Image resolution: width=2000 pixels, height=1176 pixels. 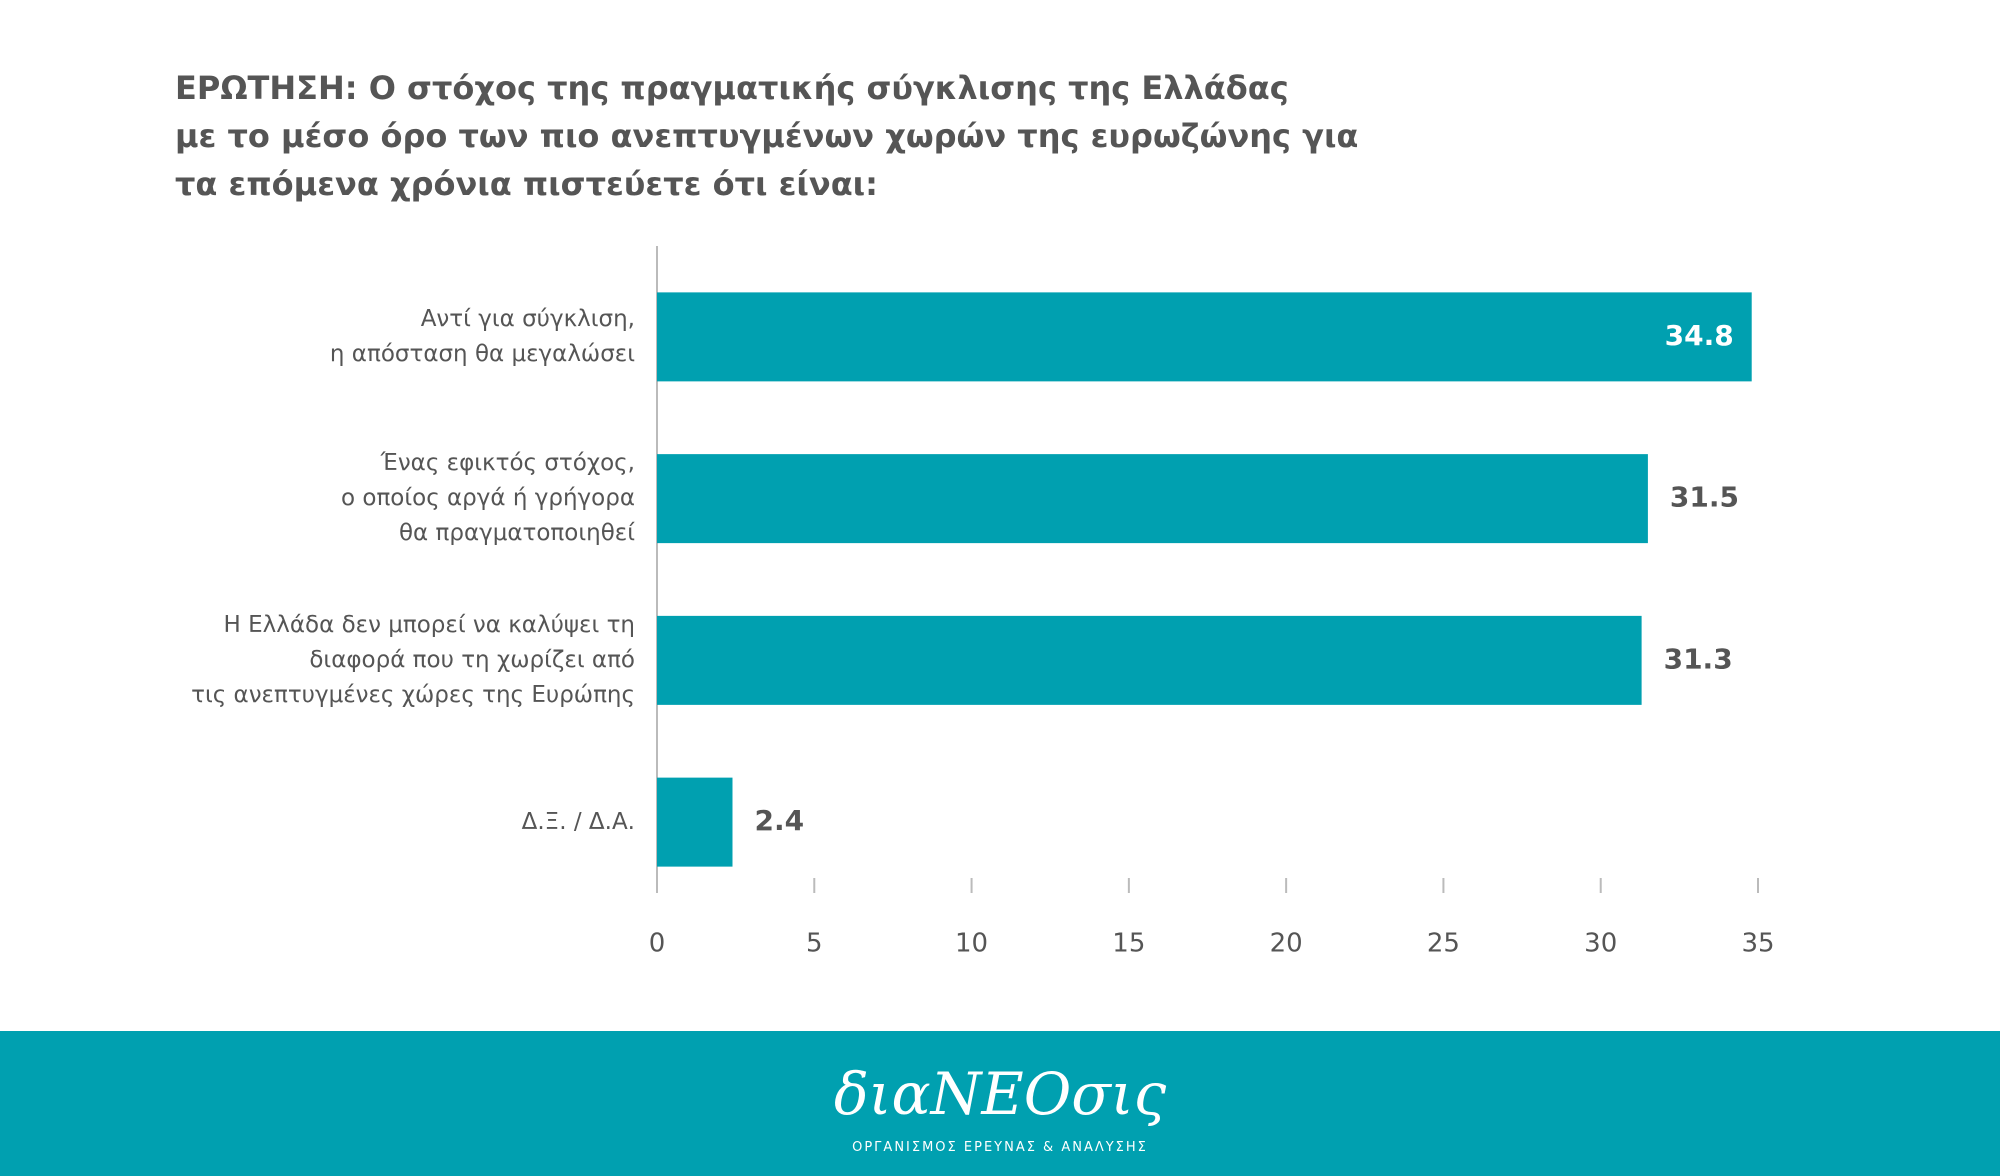 What do you see at coordinates (657, 944) in the screenshot?
I see `x-tick-label: 0` at bounding box center [657, 944].